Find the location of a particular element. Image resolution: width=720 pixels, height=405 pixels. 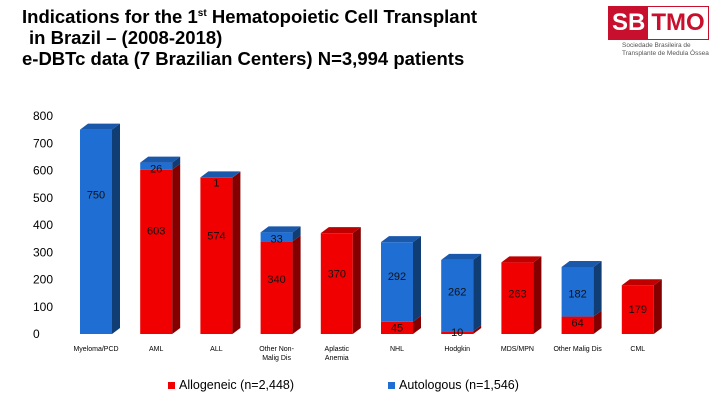

bar-allogeneic-8-front is located at coordinates (577, 325).